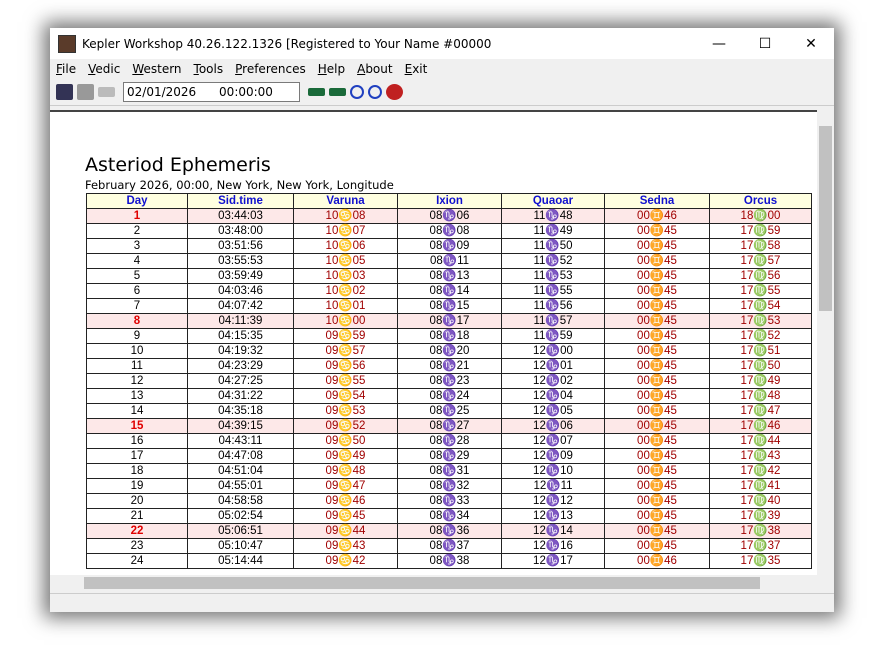  I want to click on date-field: 02/01/2026 00:00:00, so click(211, 92).